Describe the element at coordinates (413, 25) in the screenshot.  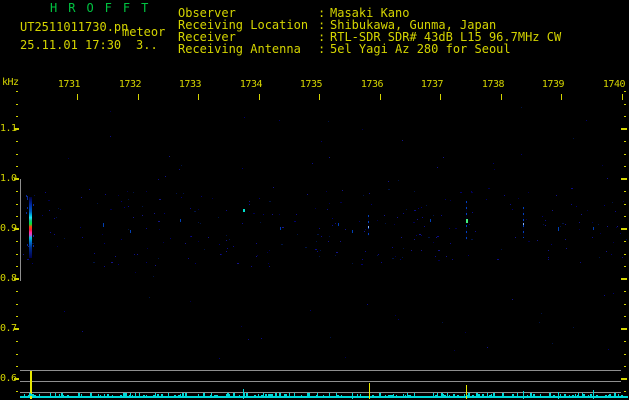
I see `station-row-receiving-location-value: Shibukawa, Gunma, Japan` at that location.